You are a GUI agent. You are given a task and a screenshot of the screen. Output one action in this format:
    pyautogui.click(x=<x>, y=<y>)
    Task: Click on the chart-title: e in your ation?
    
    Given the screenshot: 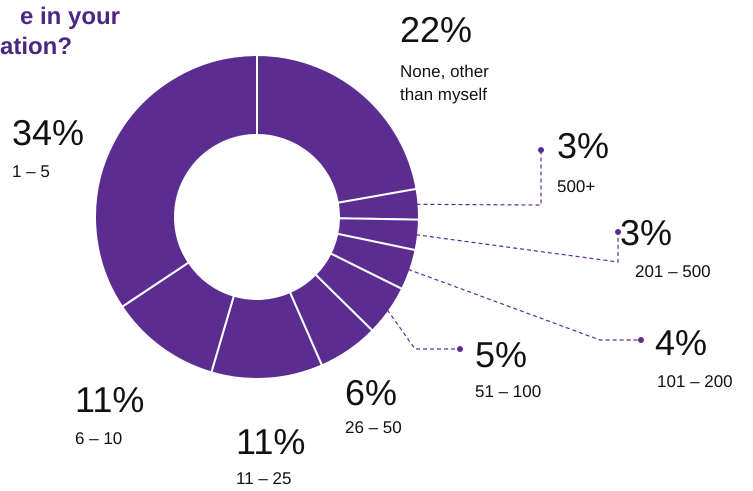 What is the action you would take?
    pyautogui.click(x=60, y=31)
    